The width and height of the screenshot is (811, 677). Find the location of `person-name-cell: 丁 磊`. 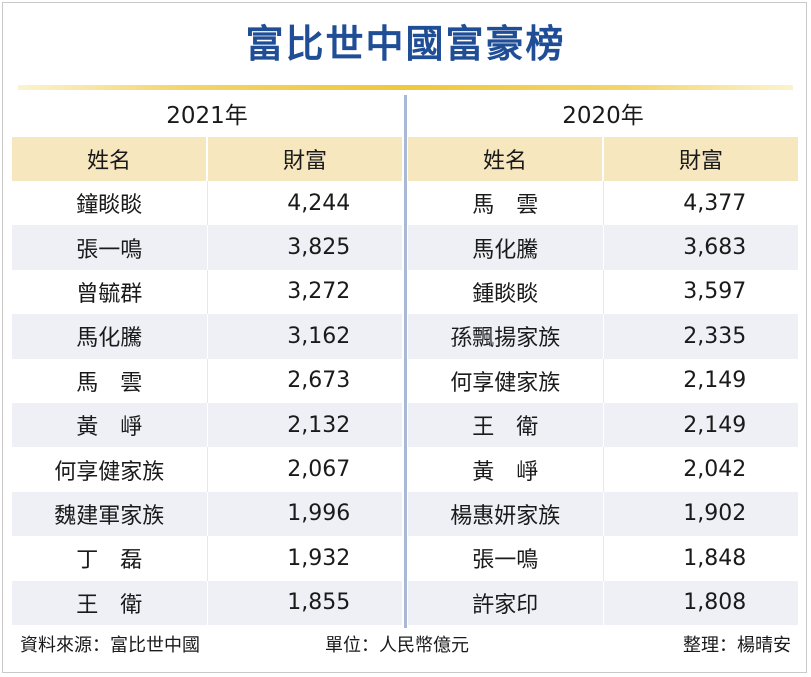

person-name-cell: 丁 磊 is located at coordinates (110, 558).